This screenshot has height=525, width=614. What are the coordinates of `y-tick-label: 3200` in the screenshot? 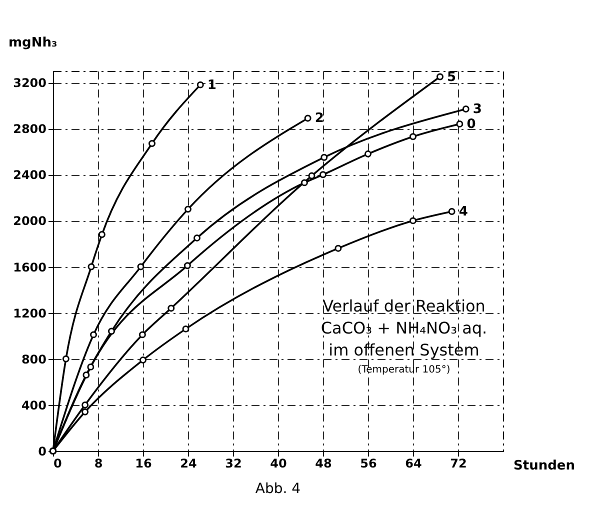 It's located at (29, 83).